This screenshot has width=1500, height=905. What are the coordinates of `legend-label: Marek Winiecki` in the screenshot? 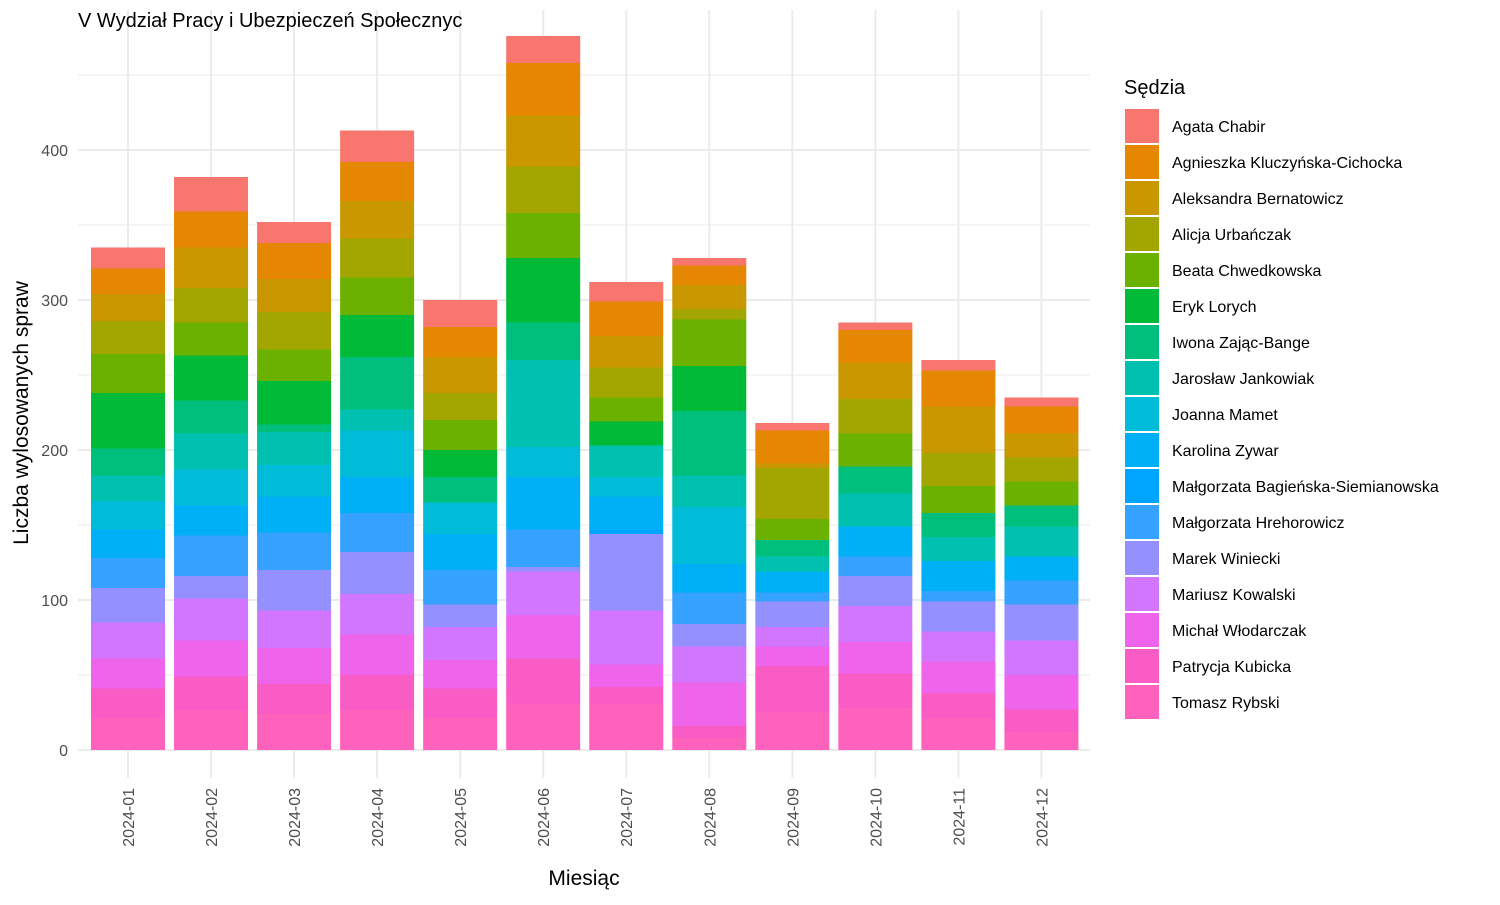 It's located at (1226, 559).